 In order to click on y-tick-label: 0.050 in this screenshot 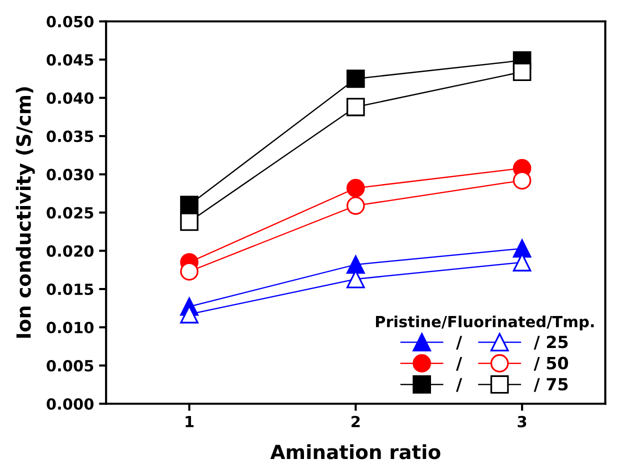, I will do `click(70, 22)`.